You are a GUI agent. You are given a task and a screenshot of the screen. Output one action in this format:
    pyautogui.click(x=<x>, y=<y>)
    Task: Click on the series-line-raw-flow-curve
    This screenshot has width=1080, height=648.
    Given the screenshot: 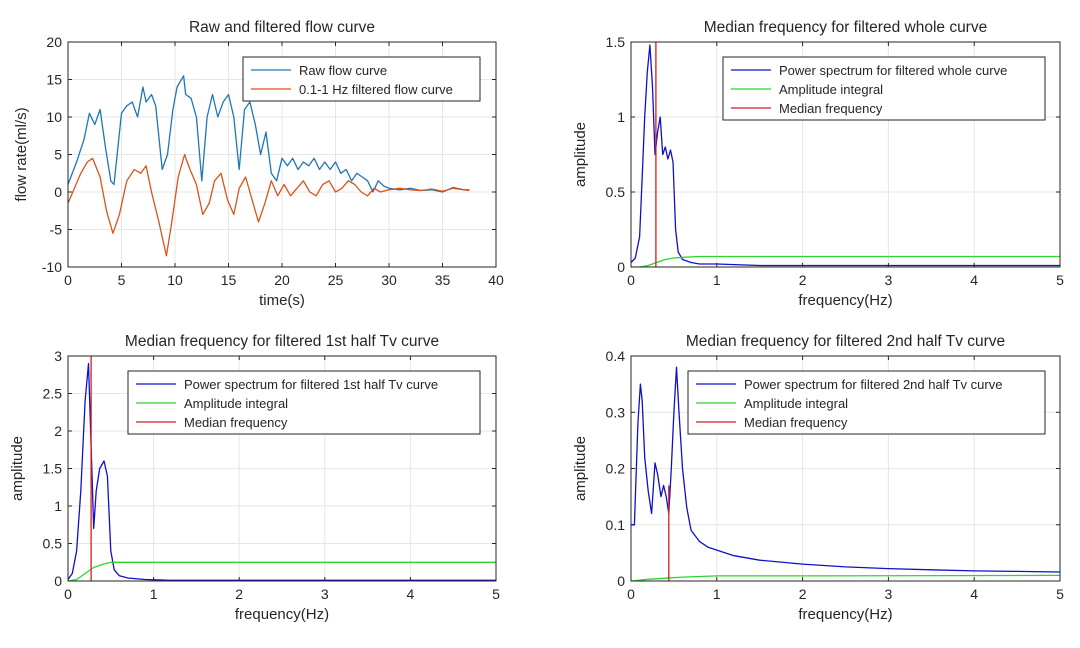 What is the action you would take?
    pyautogui.click(x=269, y=134)
    